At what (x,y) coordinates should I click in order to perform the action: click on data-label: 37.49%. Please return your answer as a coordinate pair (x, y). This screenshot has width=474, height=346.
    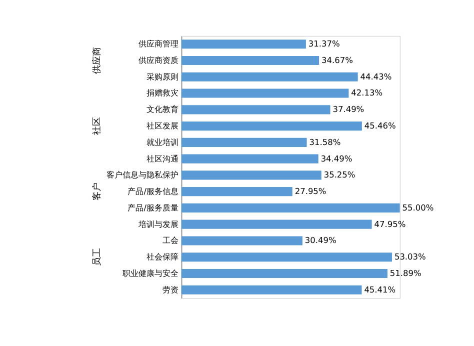
    Looking at the image, I should click on (348, 109).